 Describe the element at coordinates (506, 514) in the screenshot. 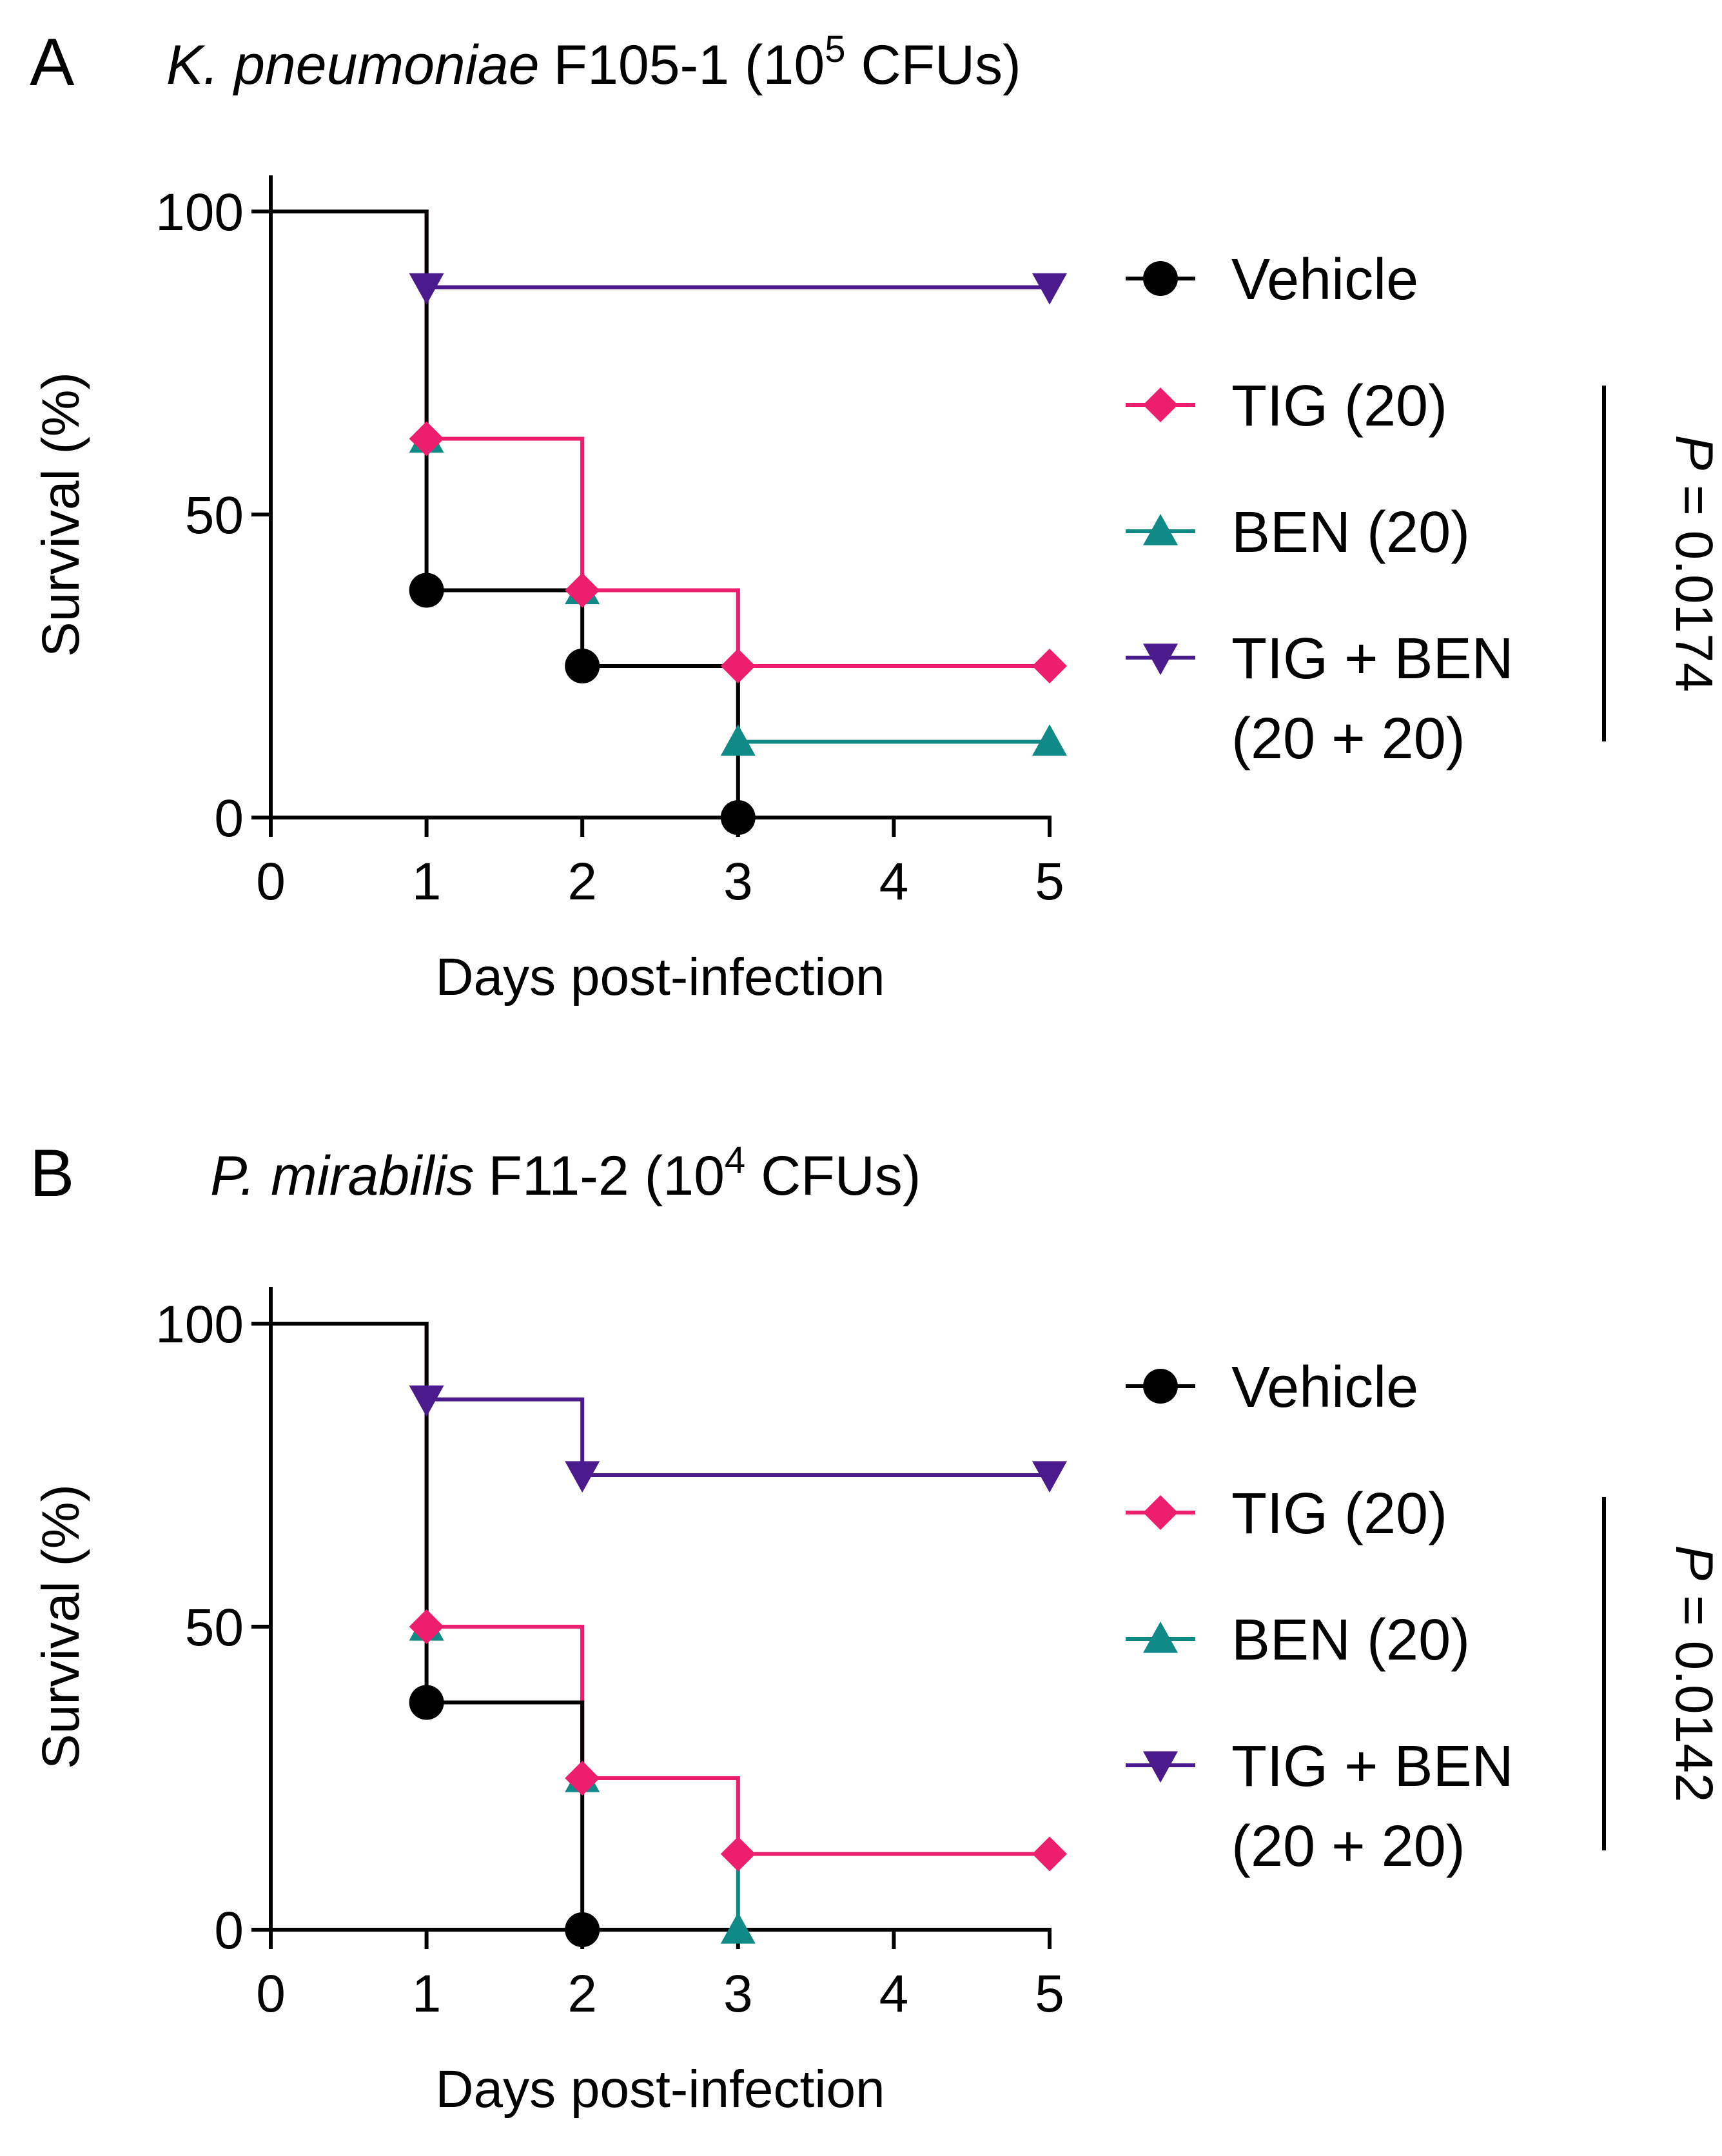

I see `series-line-circle` at that location.